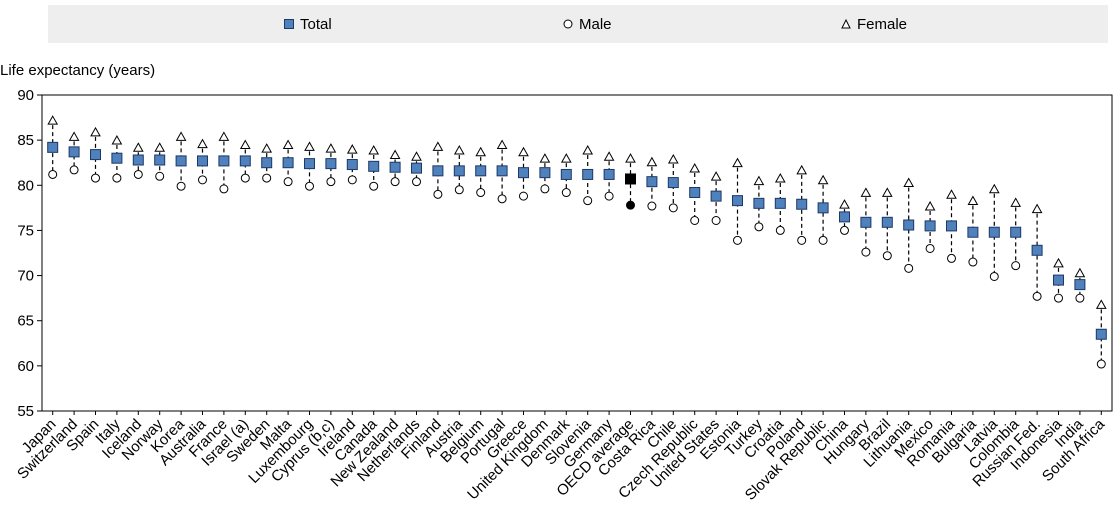 The height and width of the screenshot is (507, 1120). I want to click on legend-label-female: Female, so click(882, 24).